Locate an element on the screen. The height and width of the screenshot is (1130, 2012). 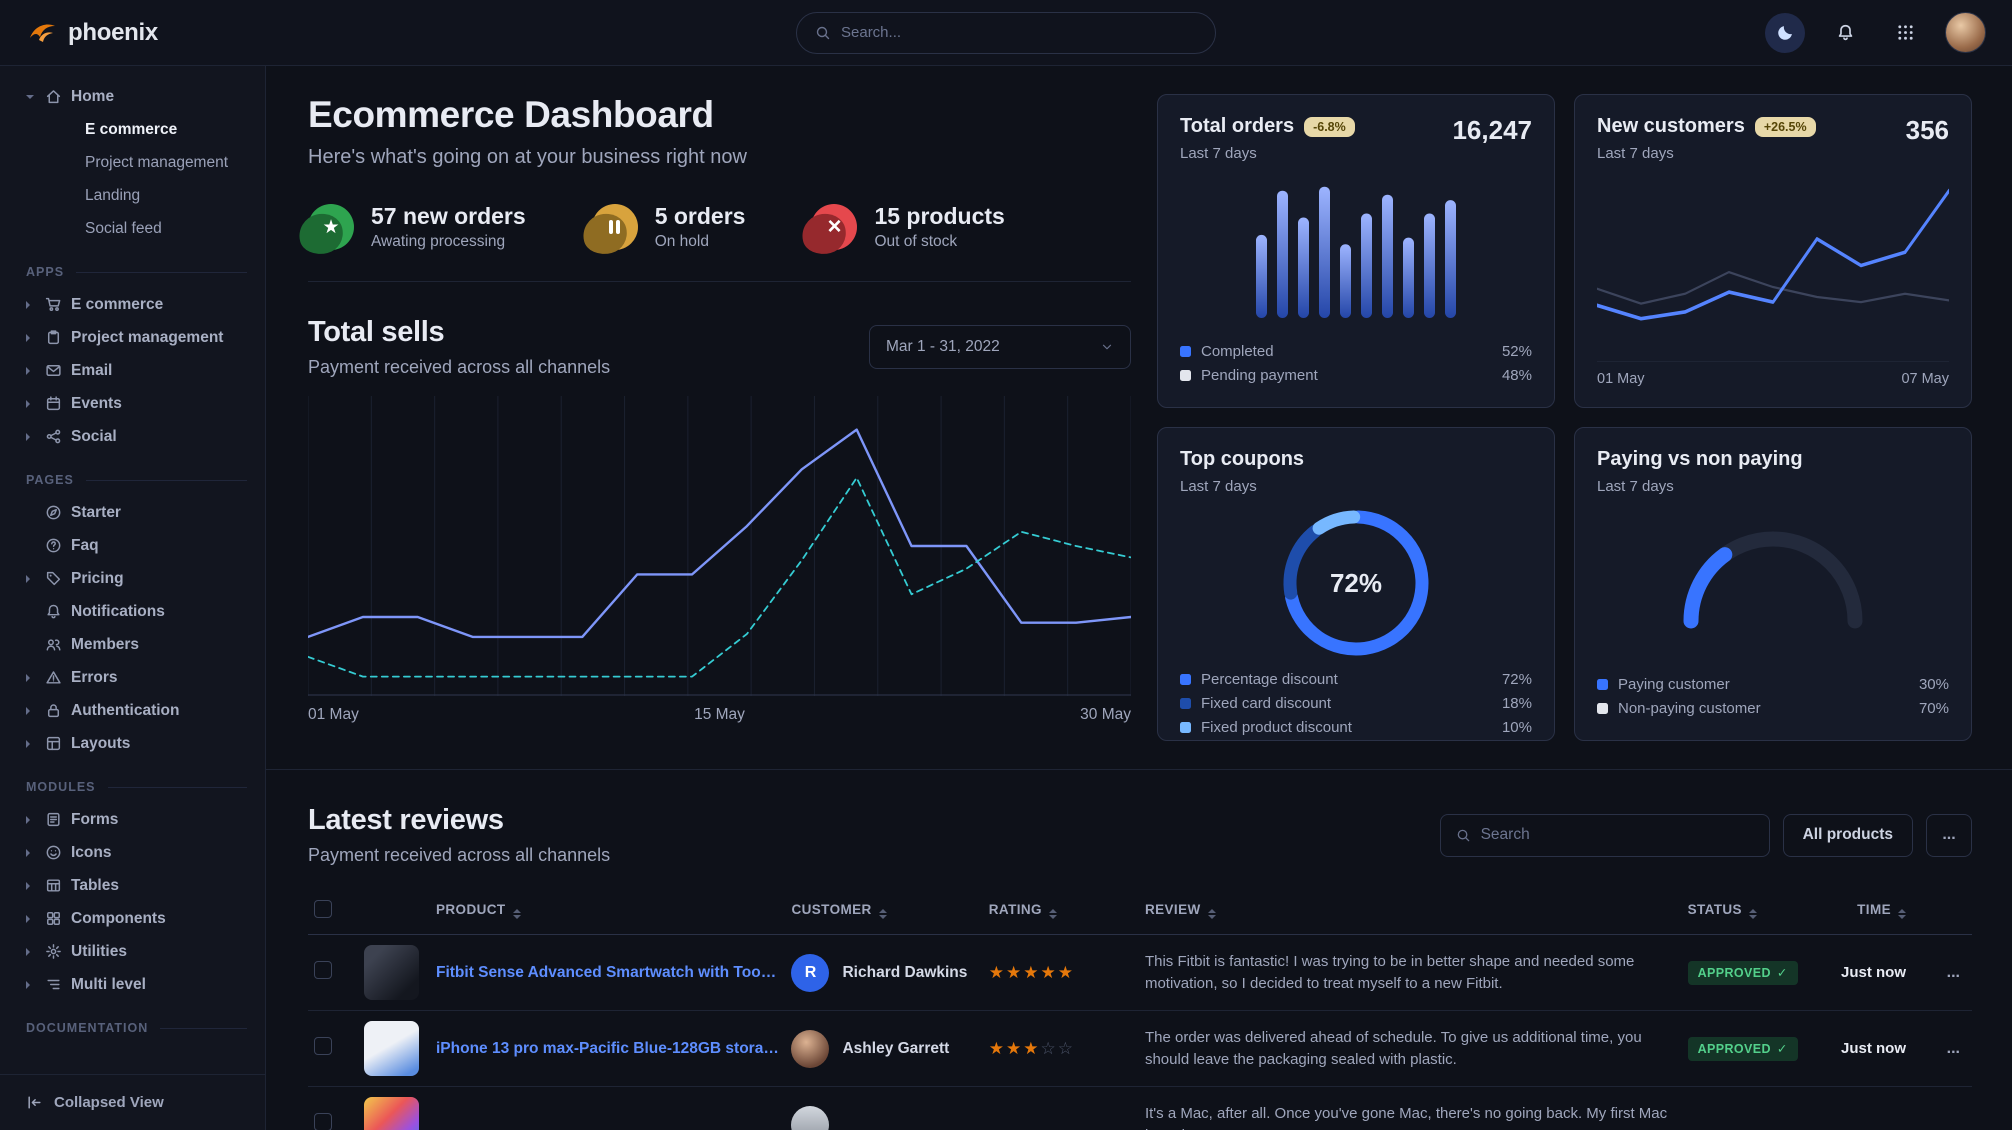
sidebar-item-multi-level: Multi level is located at coordinates (132, 984).